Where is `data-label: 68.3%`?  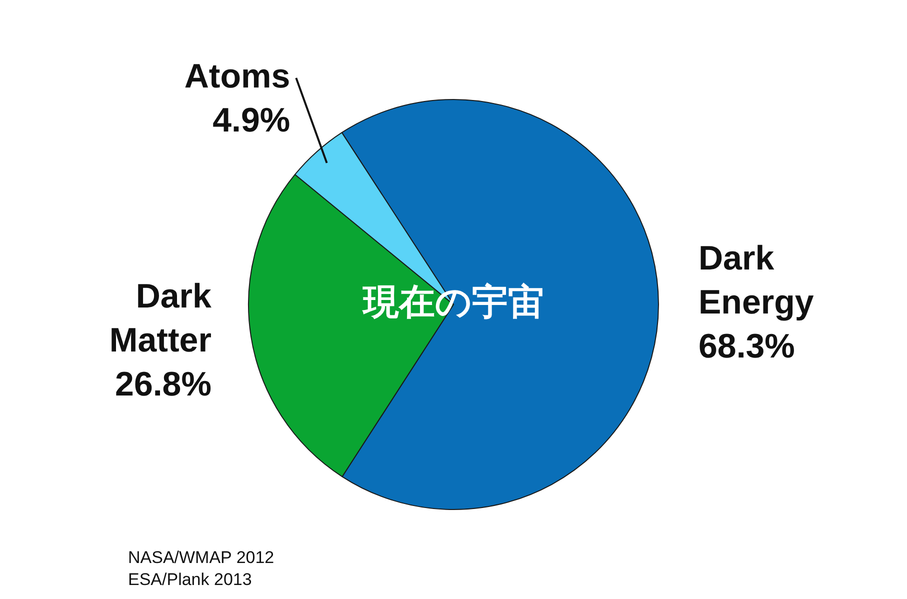 data-label: 68.3% is located at coordinates (746, 347).